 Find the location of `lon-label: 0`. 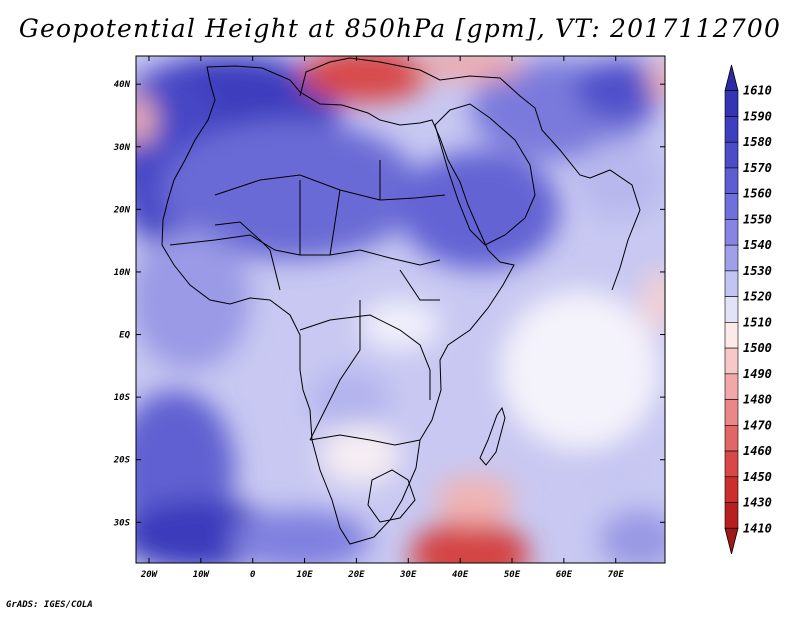

lon-label: 0 is located at coordinates (253, 575).